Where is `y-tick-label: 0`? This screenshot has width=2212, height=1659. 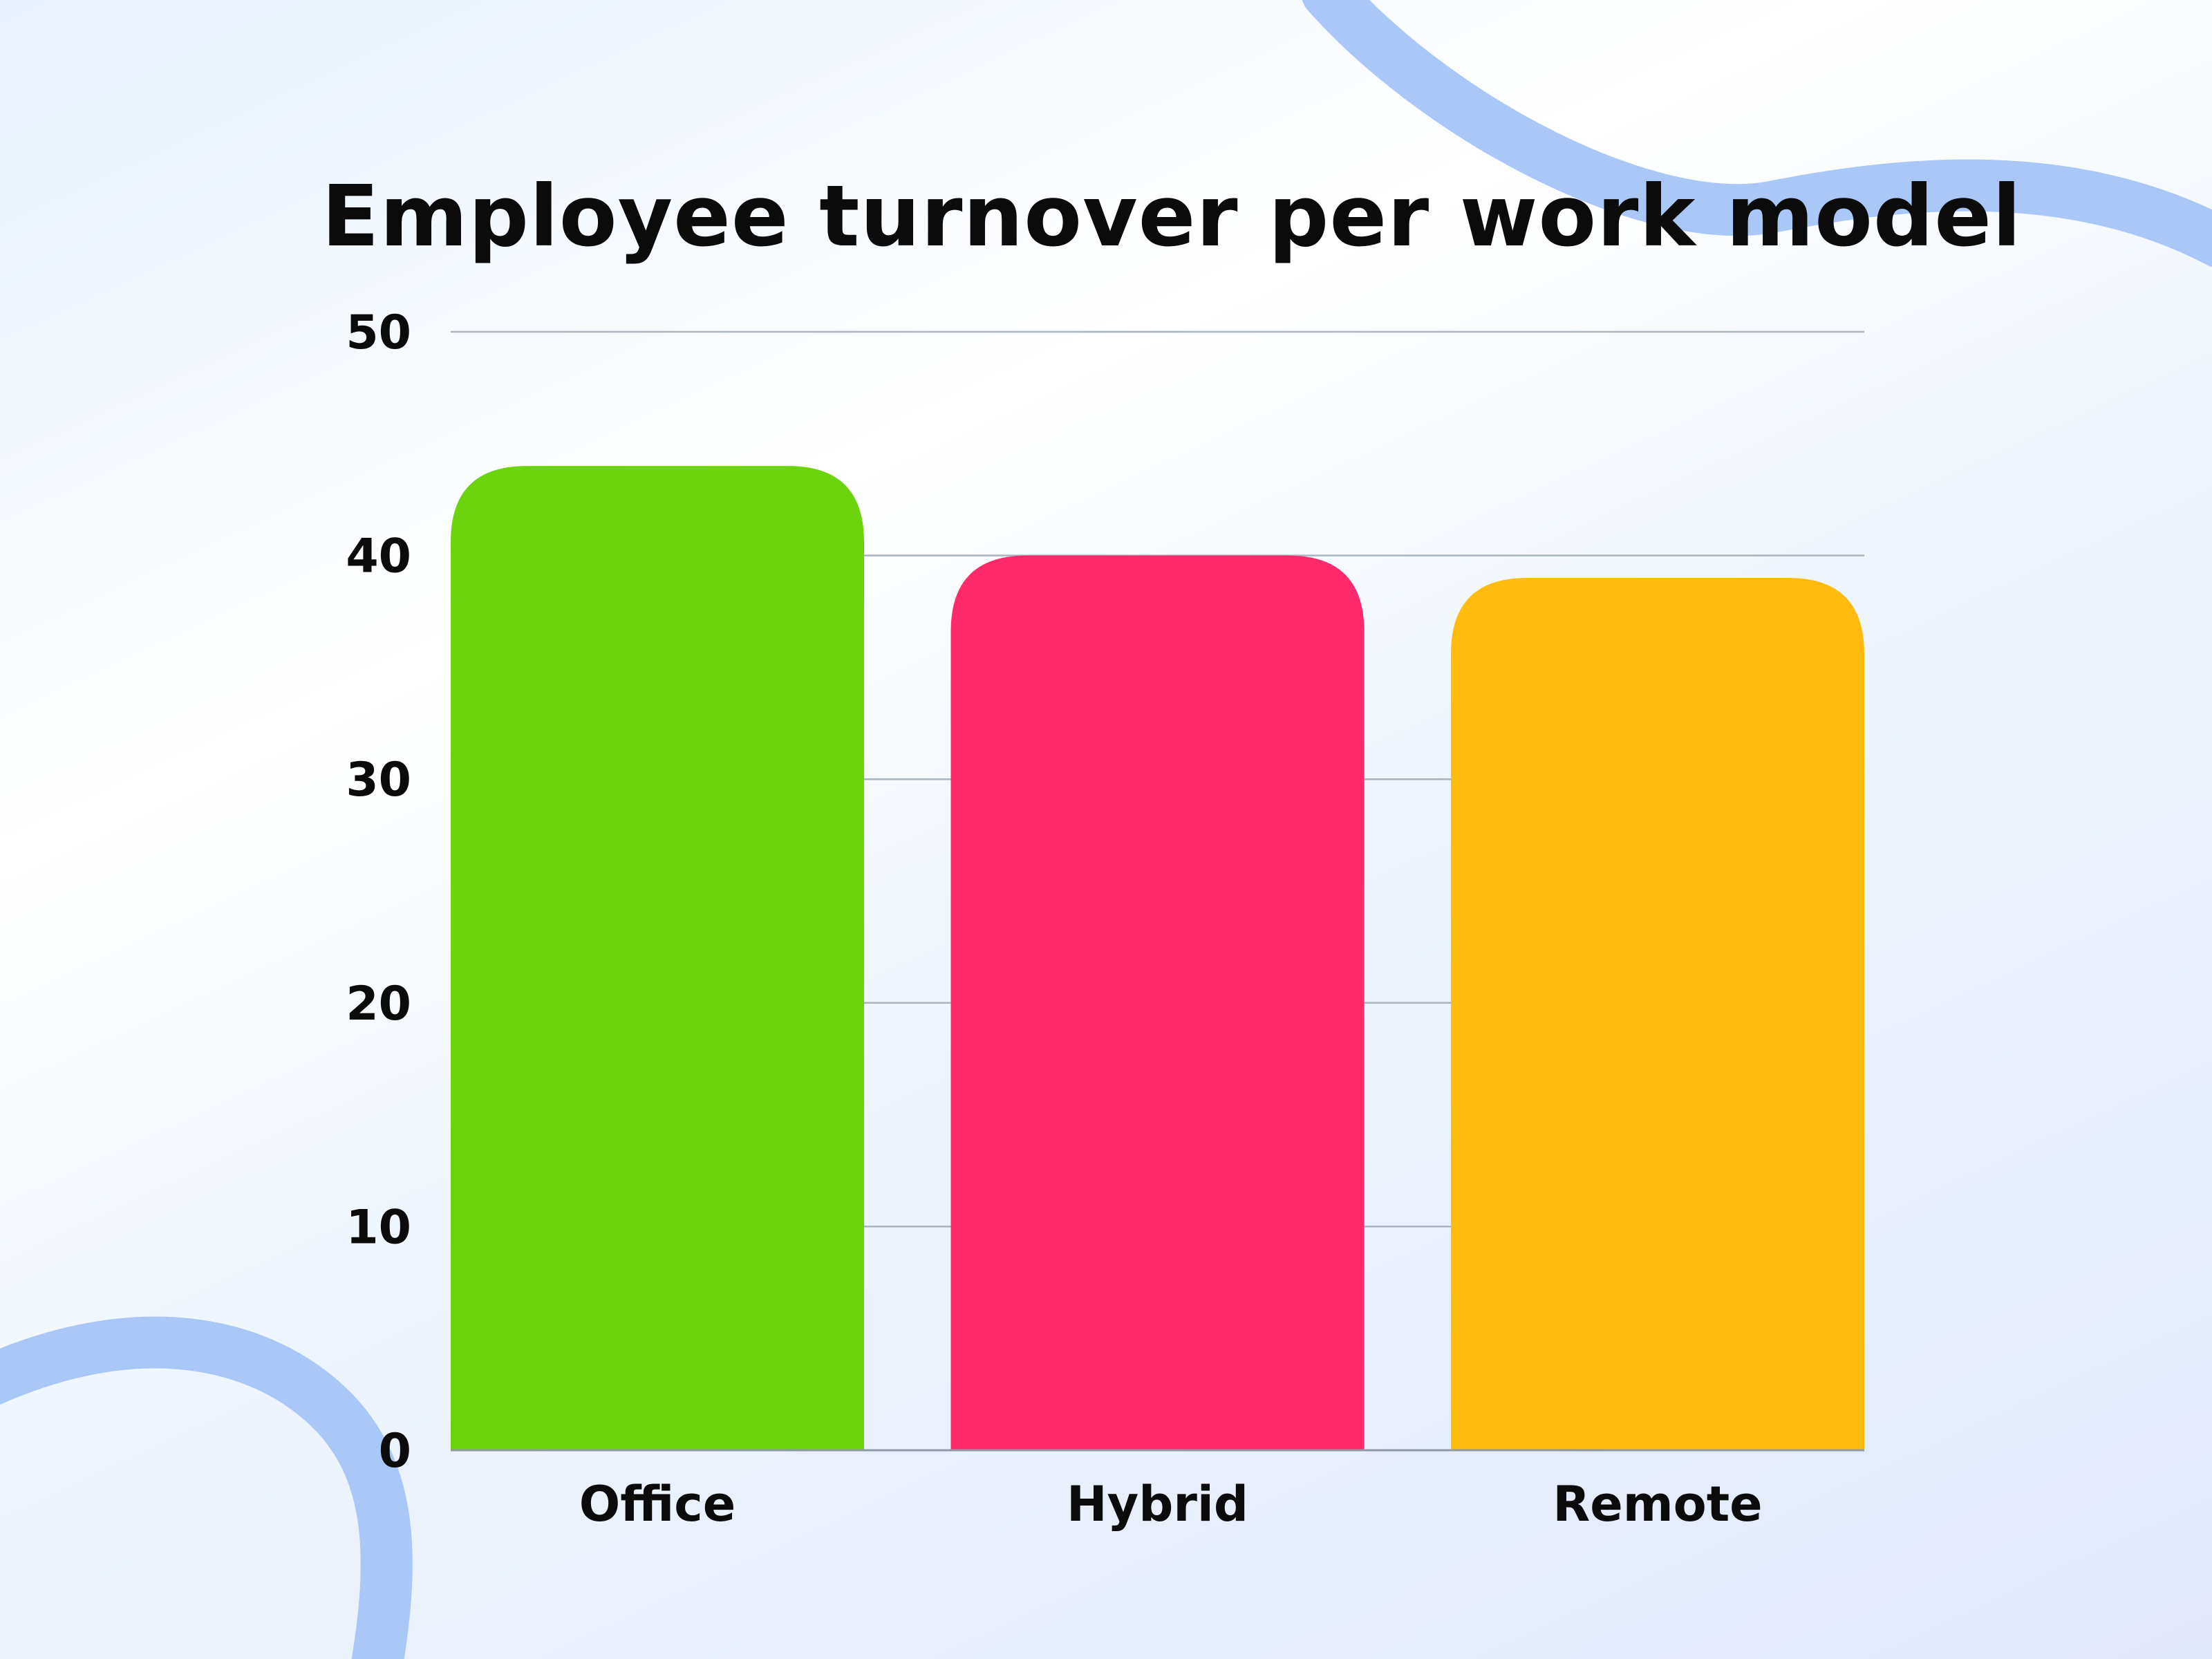
y-tick-label: 0 is located at coordinates (395, 1451).